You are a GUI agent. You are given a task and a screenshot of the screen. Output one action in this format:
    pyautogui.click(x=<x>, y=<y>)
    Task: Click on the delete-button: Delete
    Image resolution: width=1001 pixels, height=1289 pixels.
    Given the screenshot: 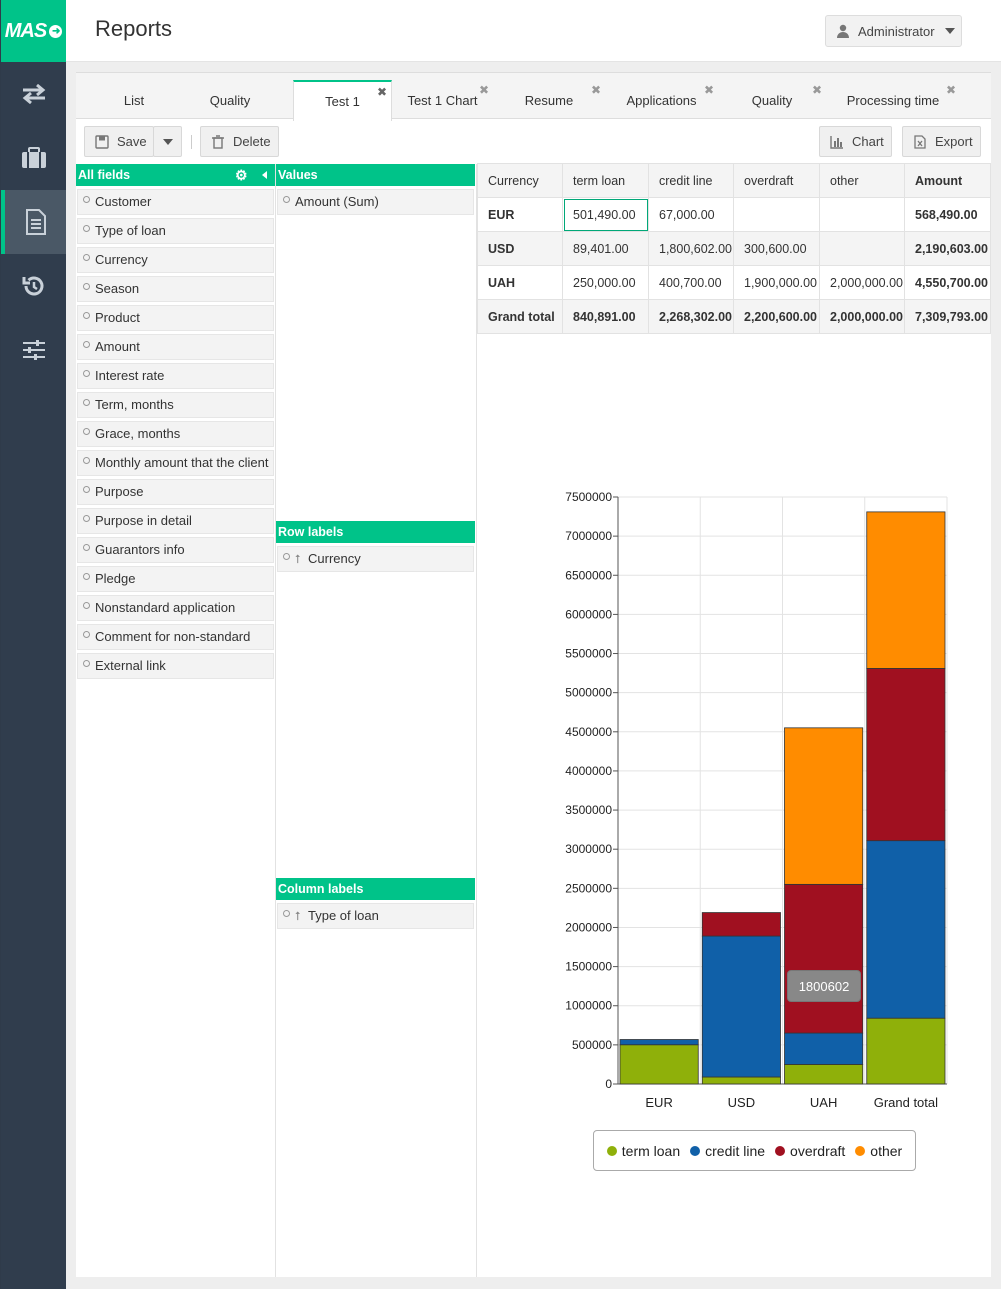 What is the action you would take?
    pyautogui.click(x=239, y=141)
    